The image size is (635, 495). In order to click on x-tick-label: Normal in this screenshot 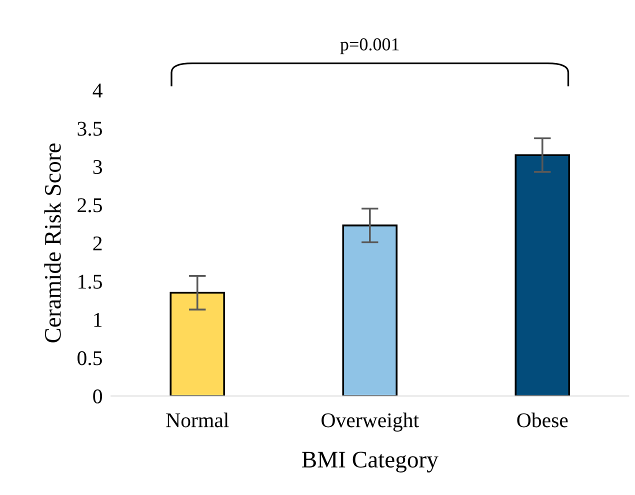, I will do `click(197, 420)`.